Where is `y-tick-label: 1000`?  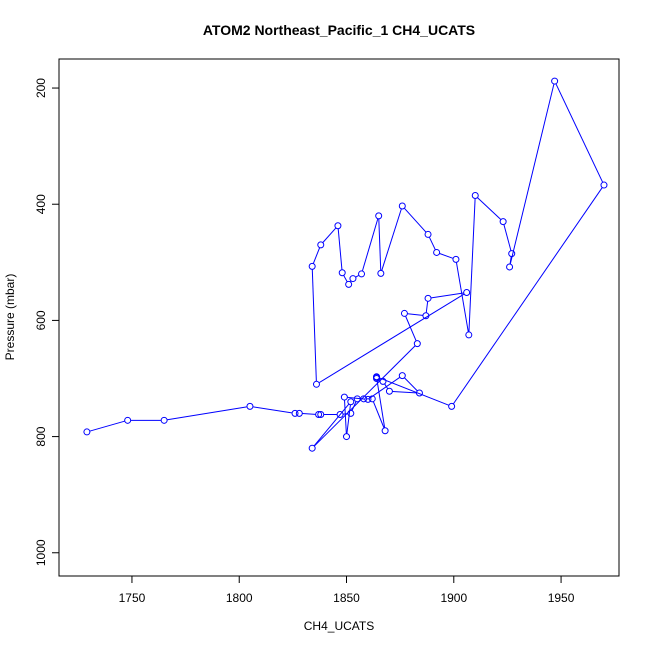 y-tick-label: 1000 is located at coordinates (41, 552).